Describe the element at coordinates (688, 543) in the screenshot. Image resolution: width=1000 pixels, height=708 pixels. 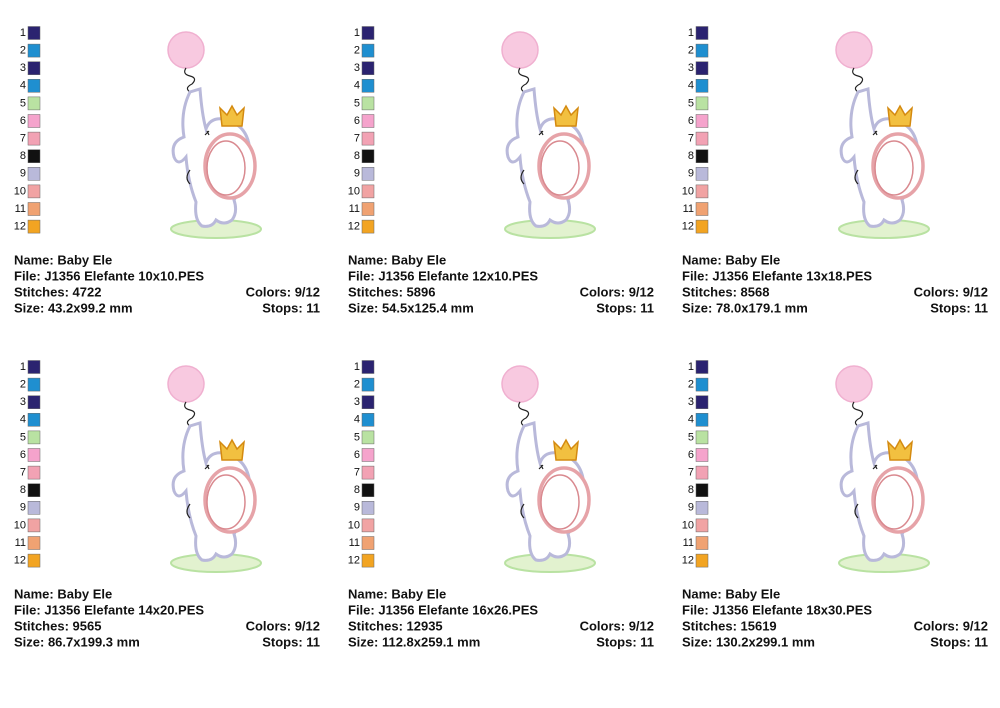
I see `color-number: 11` at that location.